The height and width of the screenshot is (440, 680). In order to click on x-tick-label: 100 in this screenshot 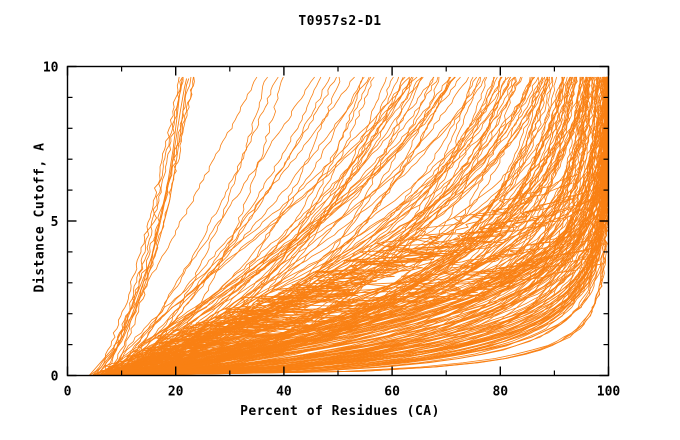, I will do `click(609, 392)`.